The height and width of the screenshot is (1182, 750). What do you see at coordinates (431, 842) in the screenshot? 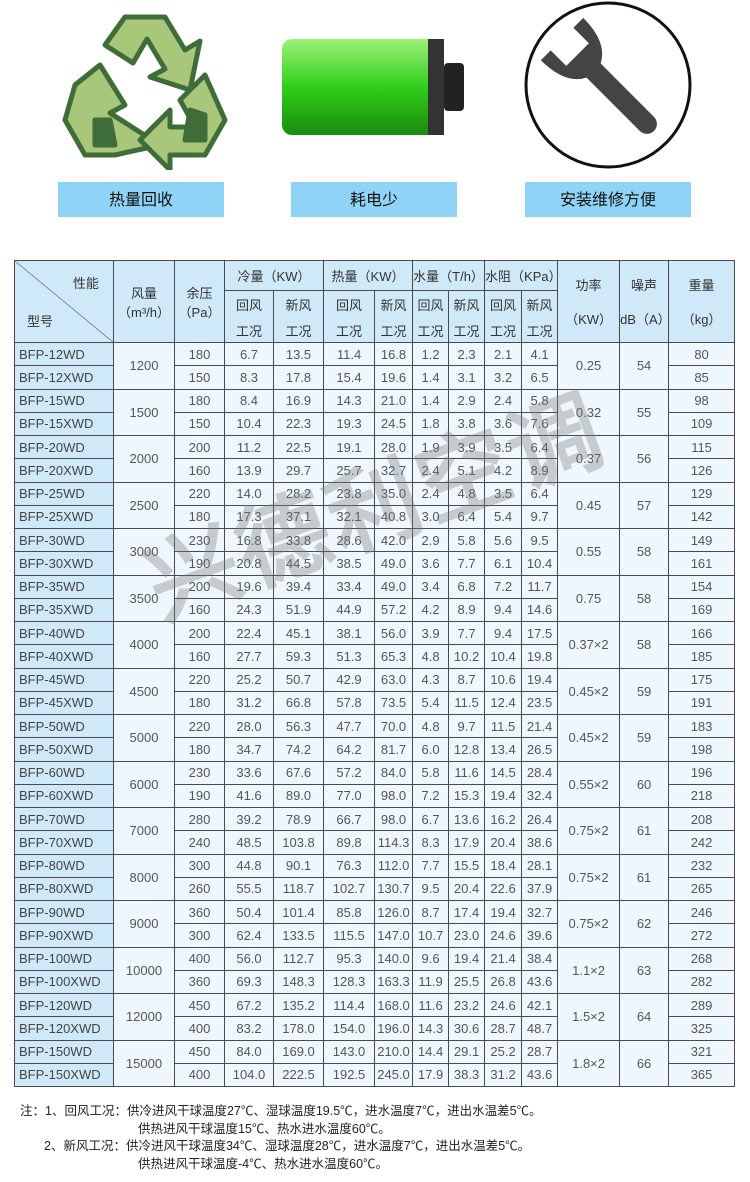
I see `cell-water-return: 8.3` at bounding box center [431, 842].